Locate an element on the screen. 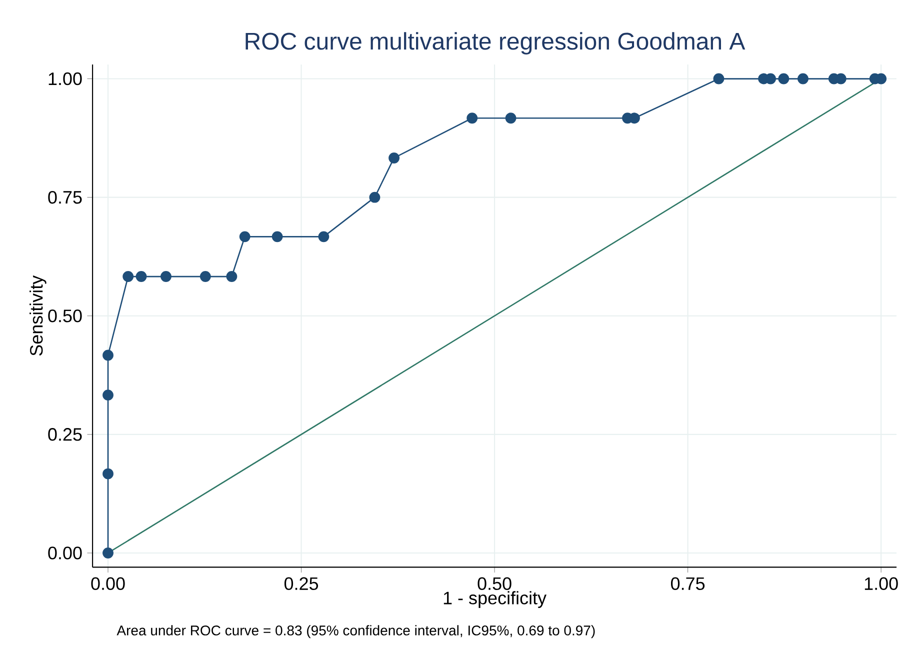 The height and width of the screenshot is (649, 922). y-tick-label: 0.25 is located at coordinates (65, 434).